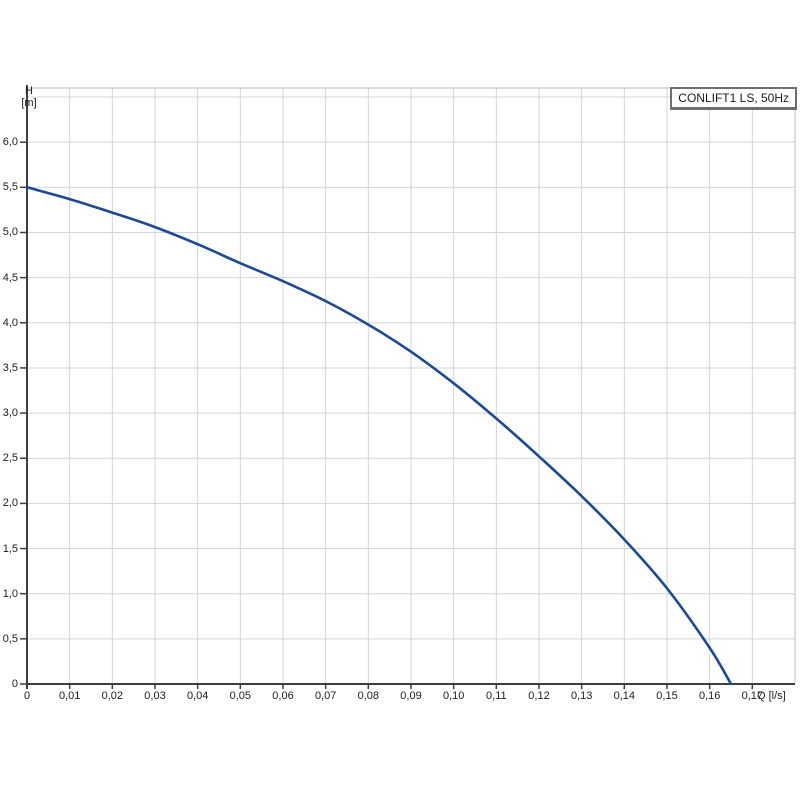  I want to click on y-axis-title: H [m], so click(29, 97).